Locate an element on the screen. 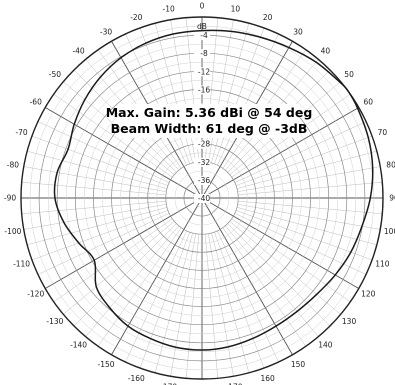 The image size is (395, 385). ring-tick-label: -16 is located at coordinates (204, 89).